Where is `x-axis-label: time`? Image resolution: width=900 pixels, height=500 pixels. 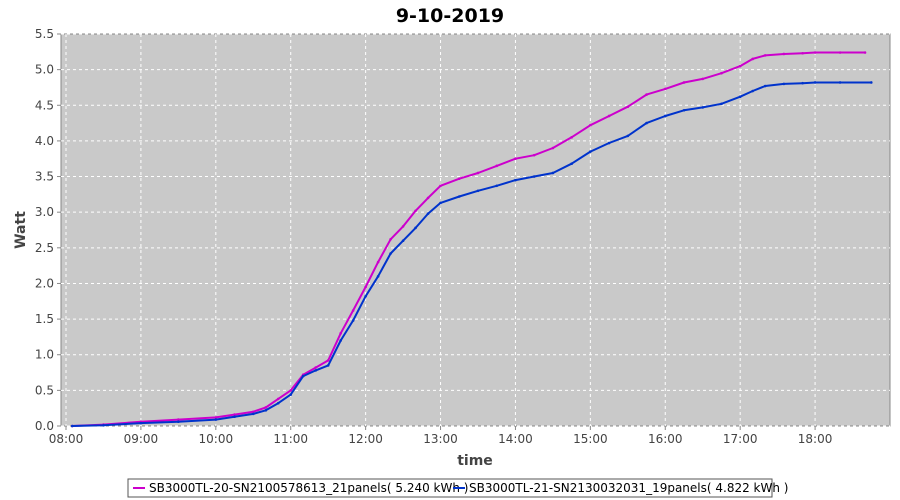 x-axis-label: time is located at coordinates (475, 461).